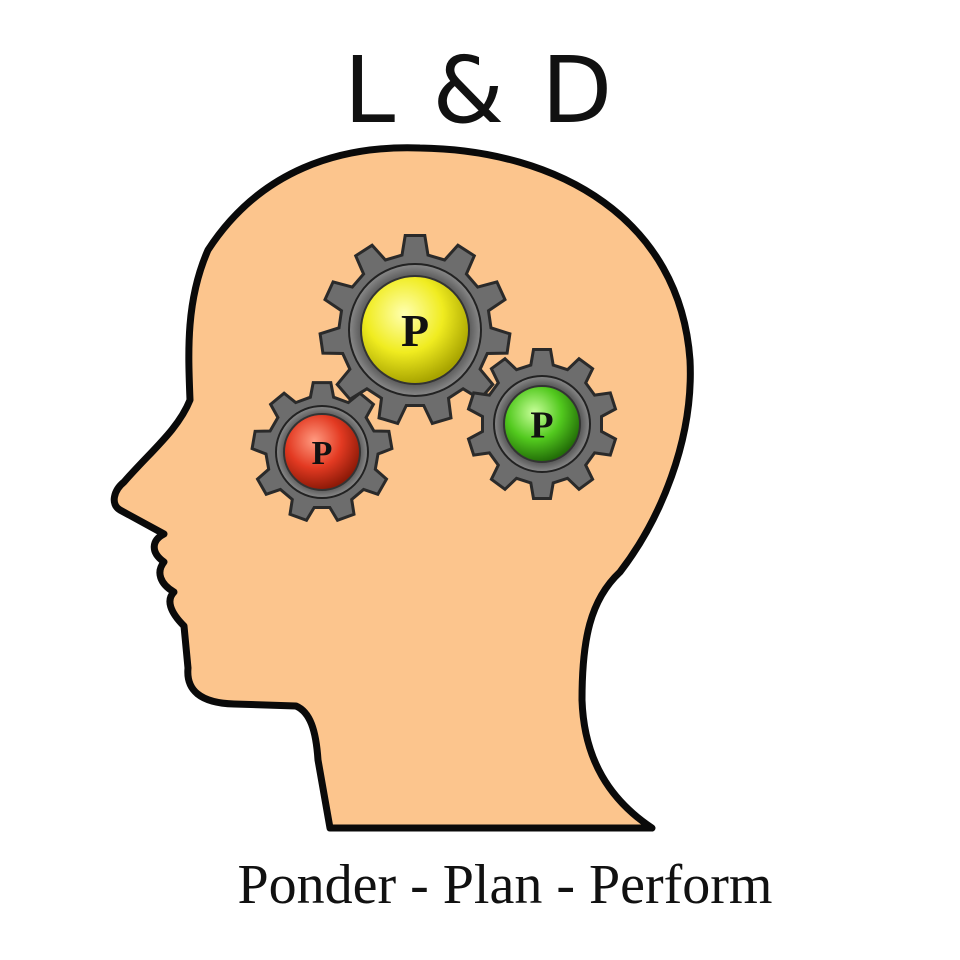 The height and width of the screenshot is (960, 960). I want to click on logo-tagline: Ponder - Plan - Perform, so click(505, 885).